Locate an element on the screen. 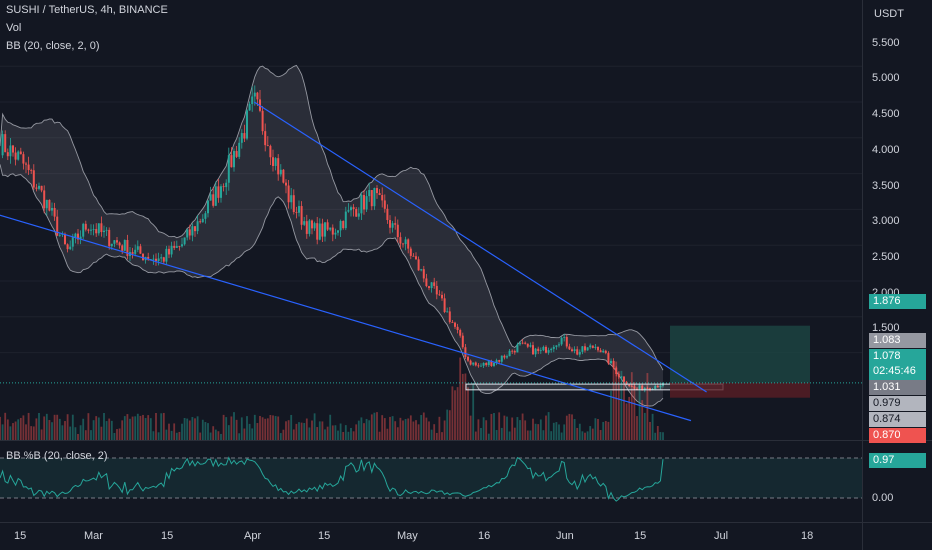  percent-b-legend: BB %B (20, close, 2) is located at coordinates (57, 456).